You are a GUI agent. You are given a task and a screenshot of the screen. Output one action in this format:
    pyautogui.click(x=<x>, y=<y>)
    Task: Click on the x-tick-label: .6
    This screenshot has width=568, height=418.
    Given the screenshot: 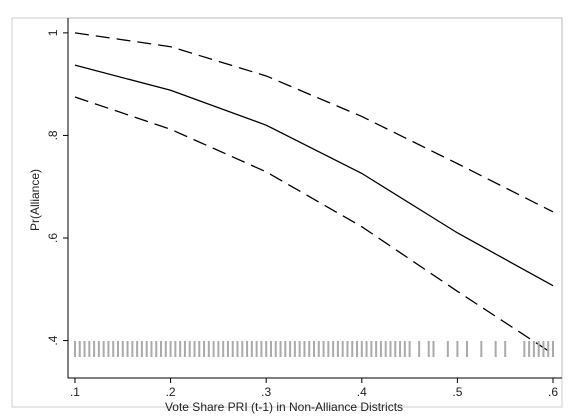 What is the action you would take?
    pyautogui.click(x=553, y=392)
    